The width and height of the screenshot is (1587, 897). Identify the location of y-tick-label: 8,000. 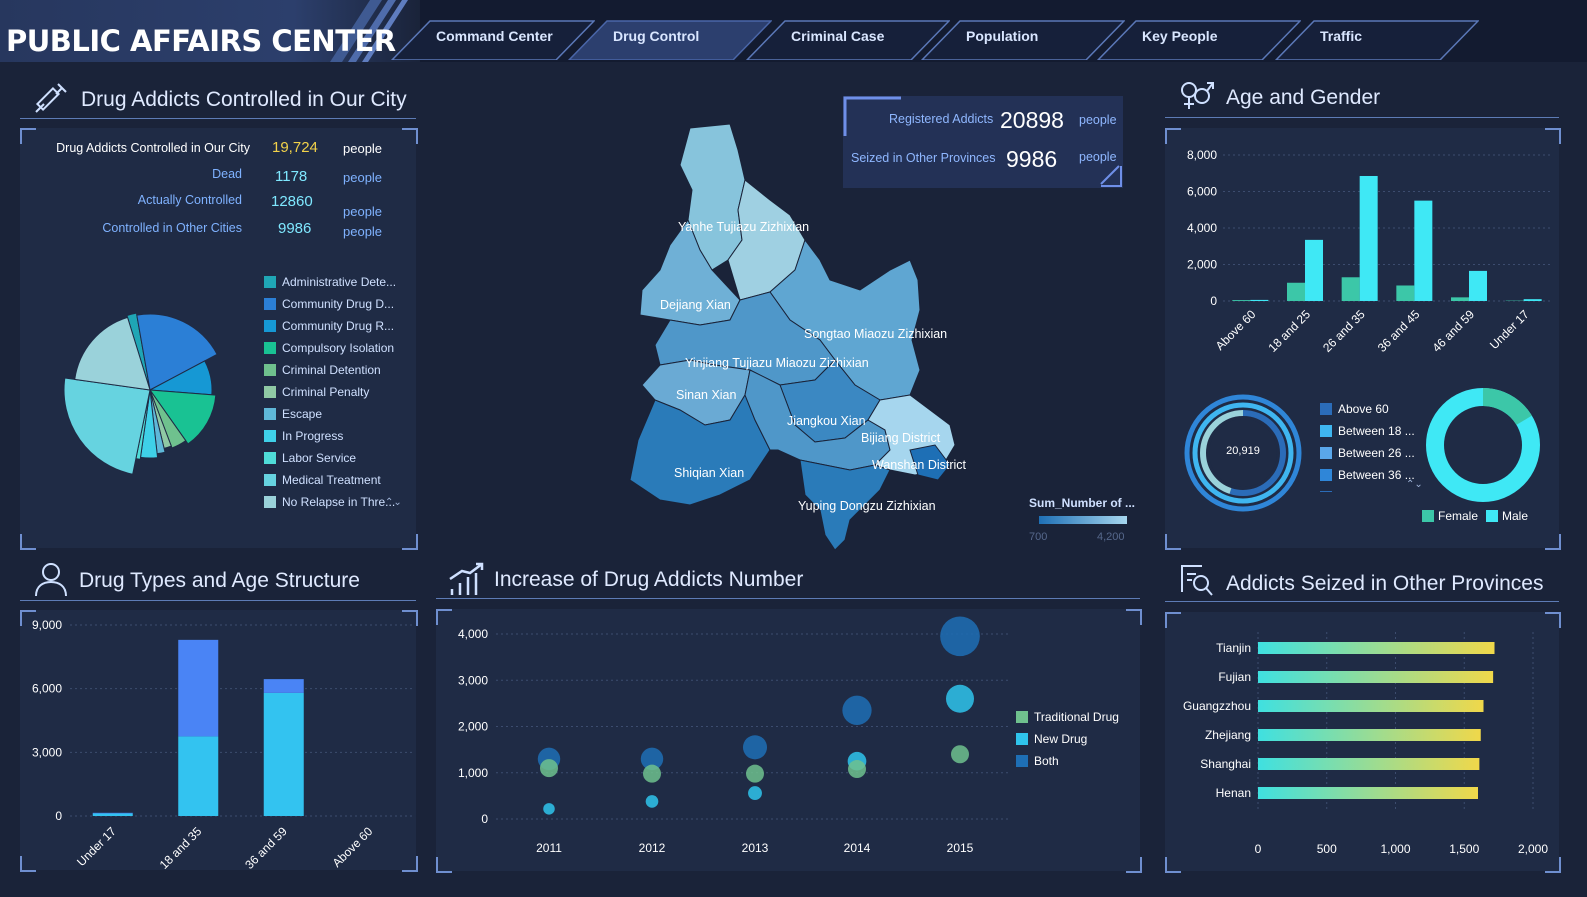
(1202, 155).